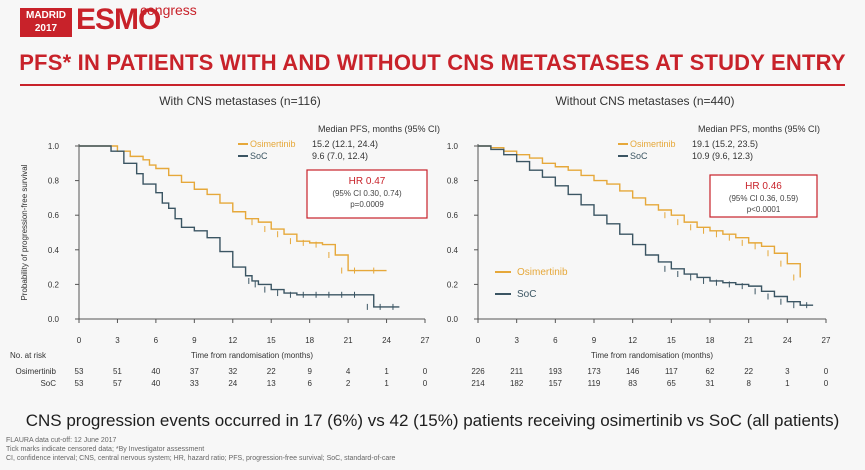  I want to click on no-cns-risk-osimertinib-value: 3, so click(787, 371).